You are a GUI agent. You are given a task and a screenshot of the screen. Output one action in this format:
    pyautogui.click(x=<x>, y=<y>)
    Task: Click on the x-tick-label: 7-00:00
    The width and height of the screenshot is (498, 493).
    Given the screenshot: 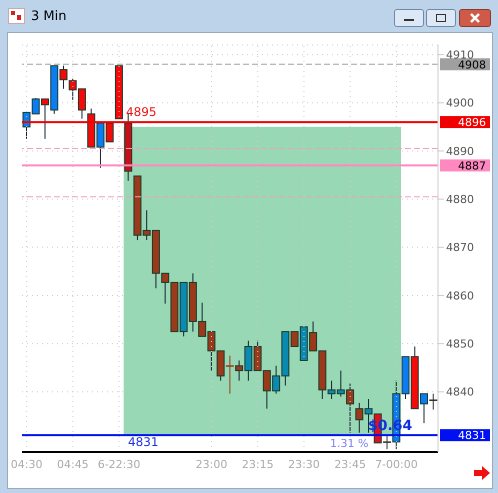 What is the action you would take?
    pyautogui.click(x=396, y=464)
    